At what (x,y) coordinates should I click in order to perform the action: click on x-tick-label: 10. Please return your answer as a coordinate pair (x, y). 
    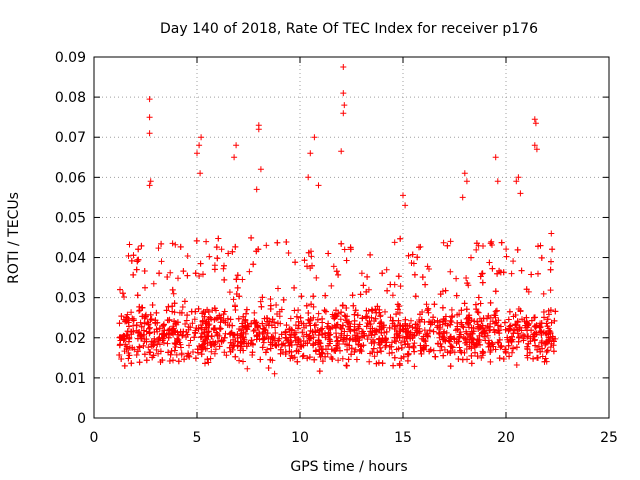
    Looking at the image, I should click on (300, 438).